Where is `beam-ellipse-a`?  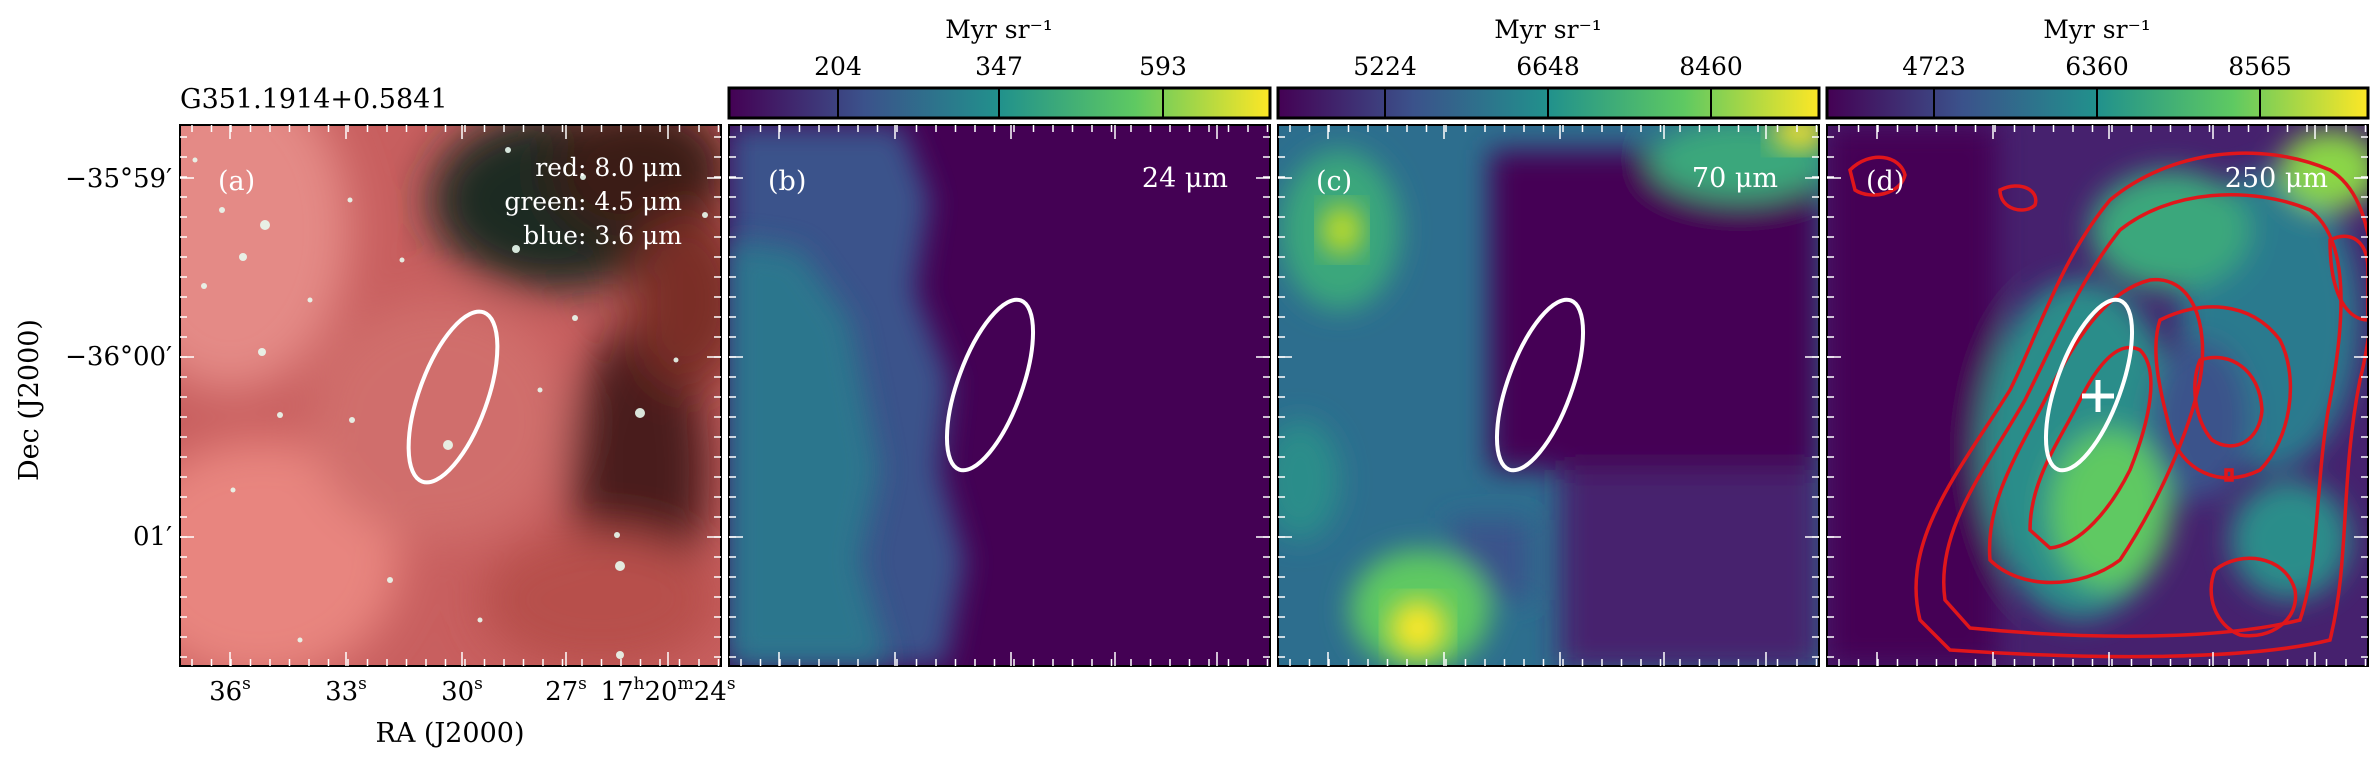 beam-ellipse-a is located at coordinates (453, 397).